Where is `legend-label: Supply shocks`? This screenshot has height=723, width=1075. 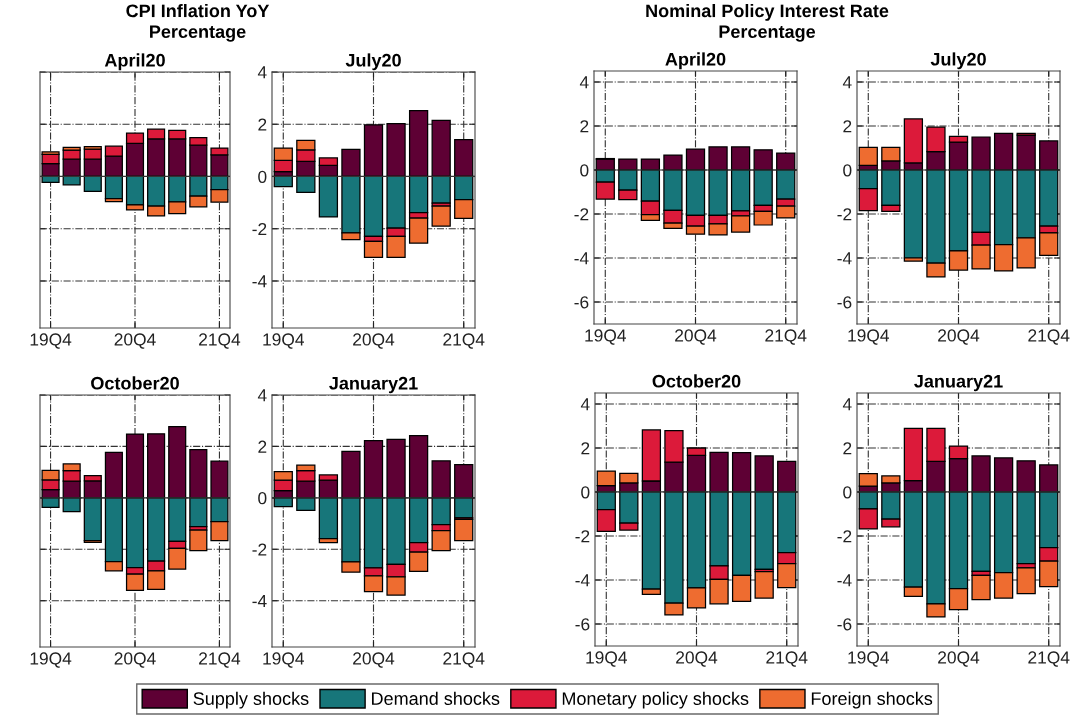 legend-label: Supply shocks is located at coordinates (251, 700).